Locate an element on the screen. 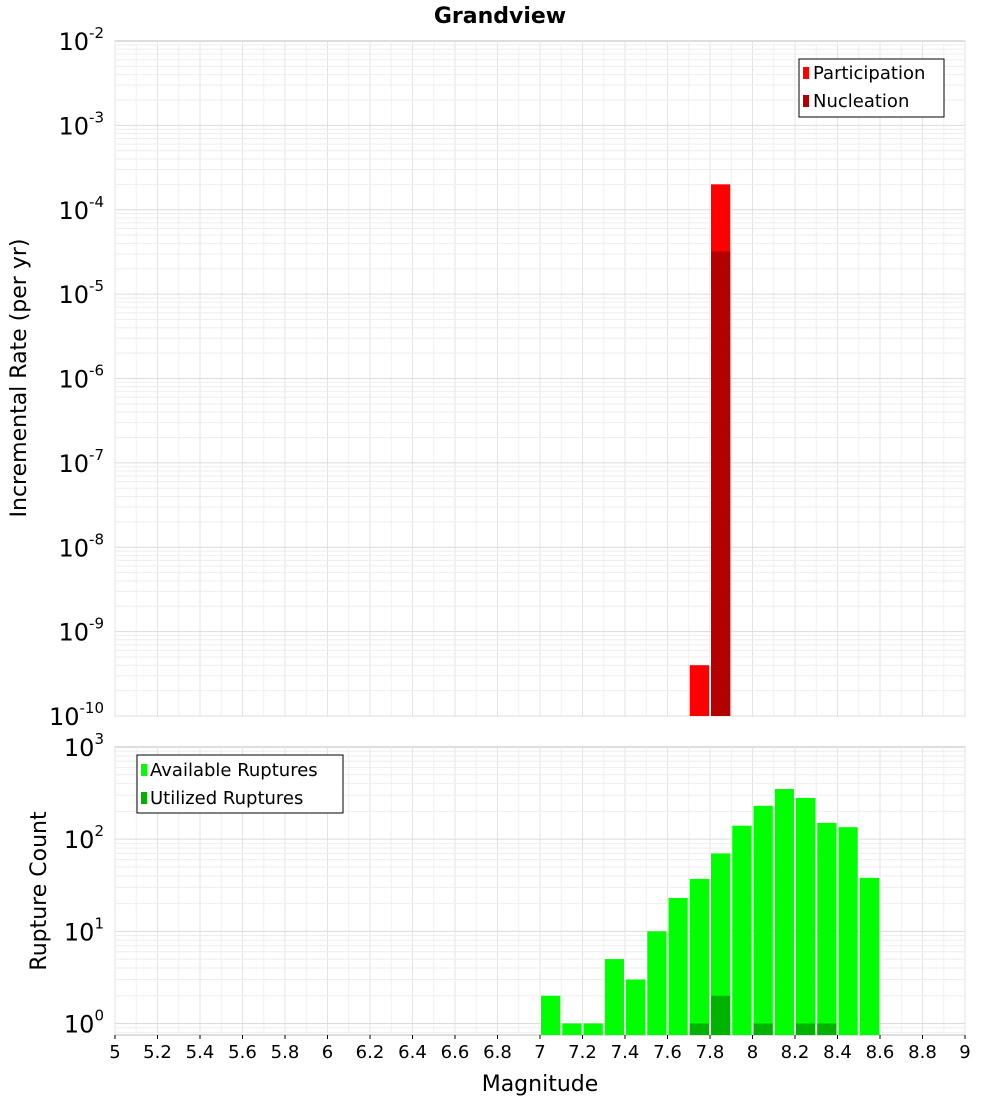 The height and width of the screenshot is (1100, 1000). count-legend: Available Ruptures Utilized Ruptures is located at coordinates (240, 784).